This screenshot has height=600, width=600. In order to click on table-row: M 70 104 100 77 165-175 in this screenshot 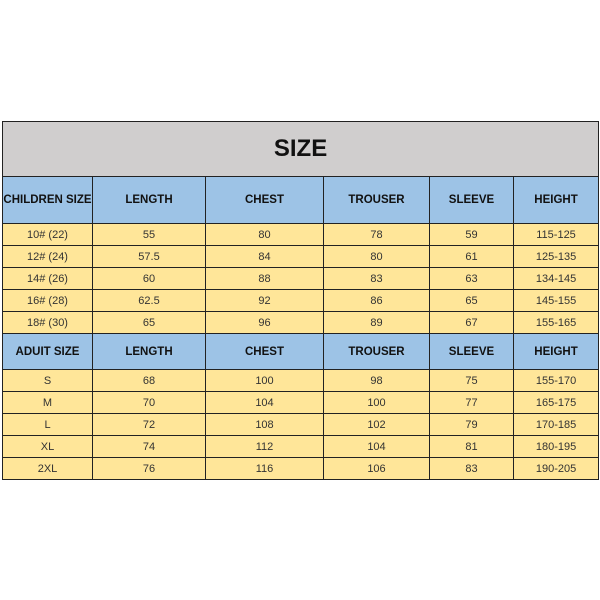, I will do `click(301, 402)`.